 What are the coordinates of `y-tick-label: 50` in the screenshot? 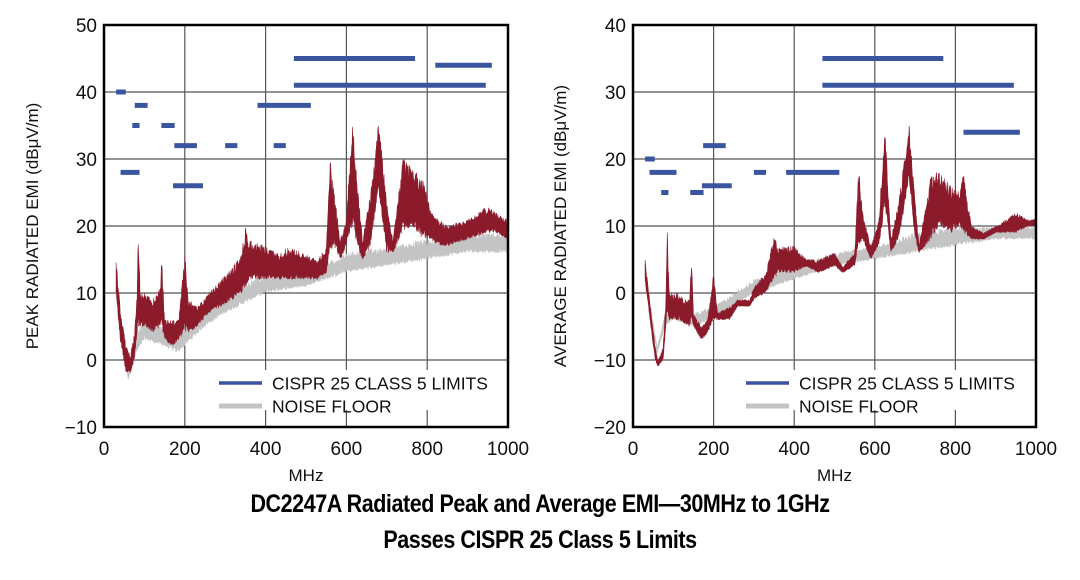 It's located at (86, 26).